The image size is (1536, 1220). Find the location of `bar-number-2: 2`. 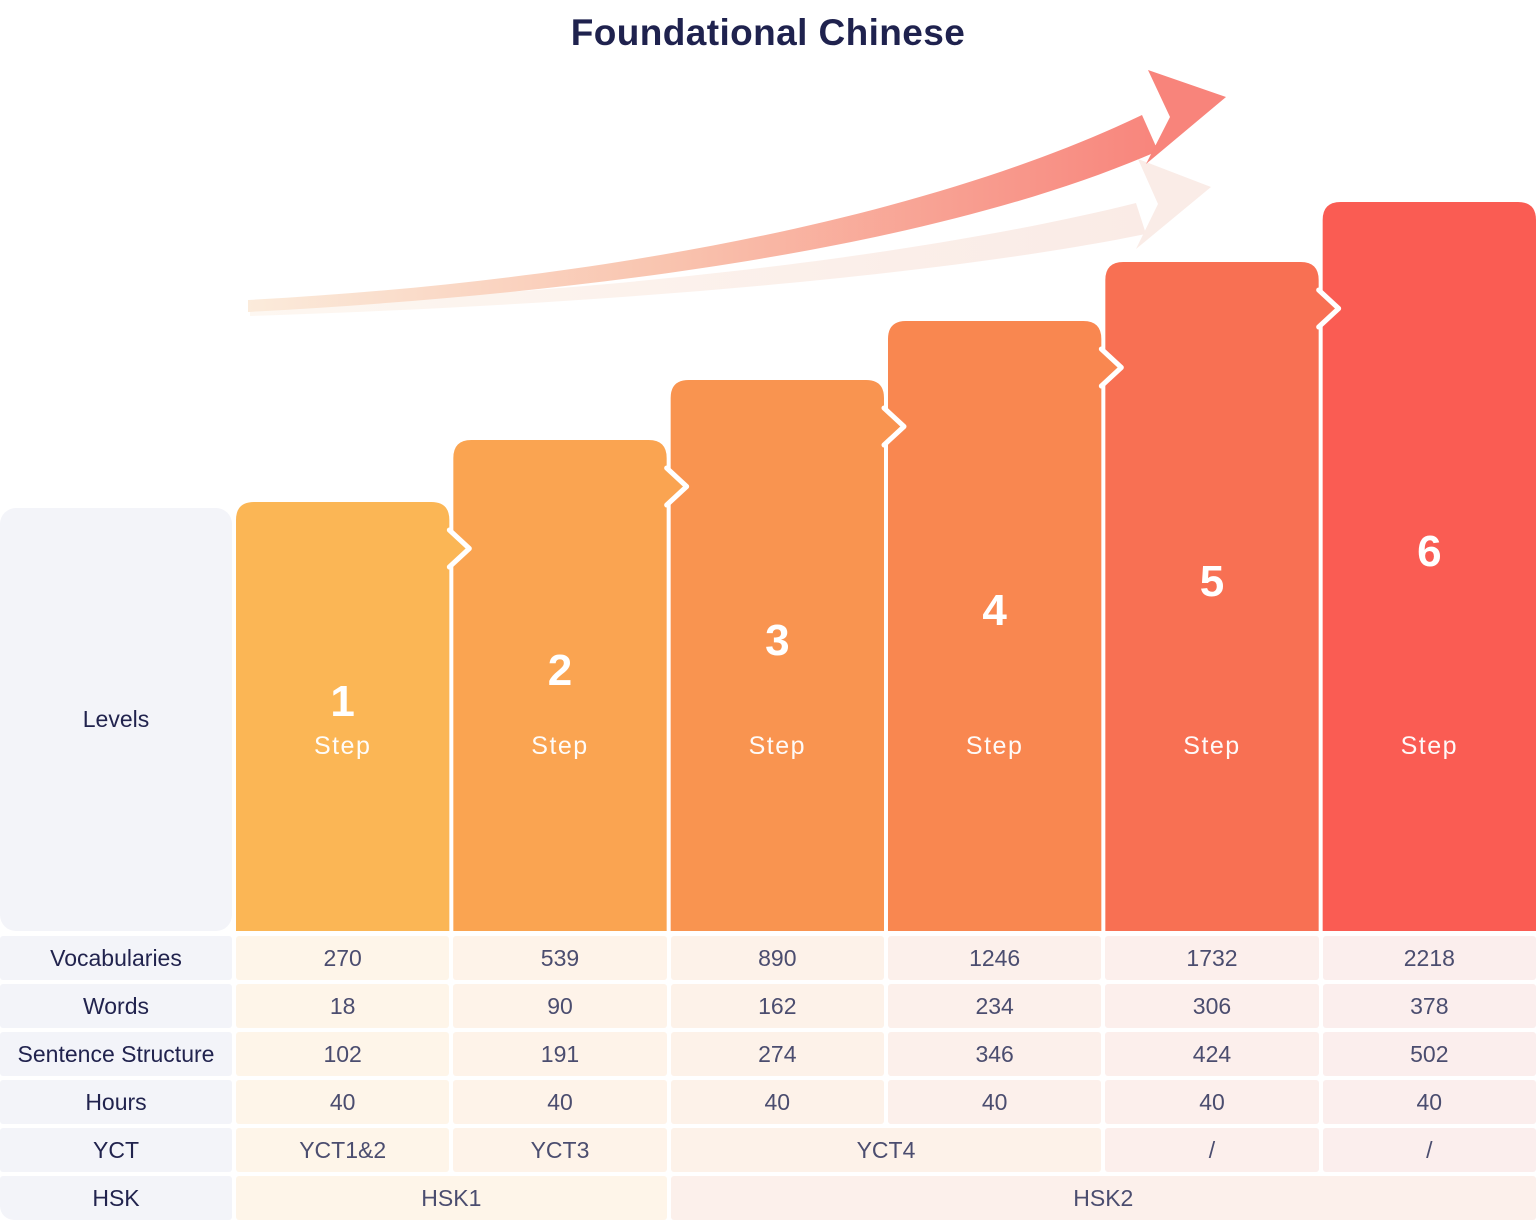

bar-number-2: 2 is located at coordinates (560, 670).